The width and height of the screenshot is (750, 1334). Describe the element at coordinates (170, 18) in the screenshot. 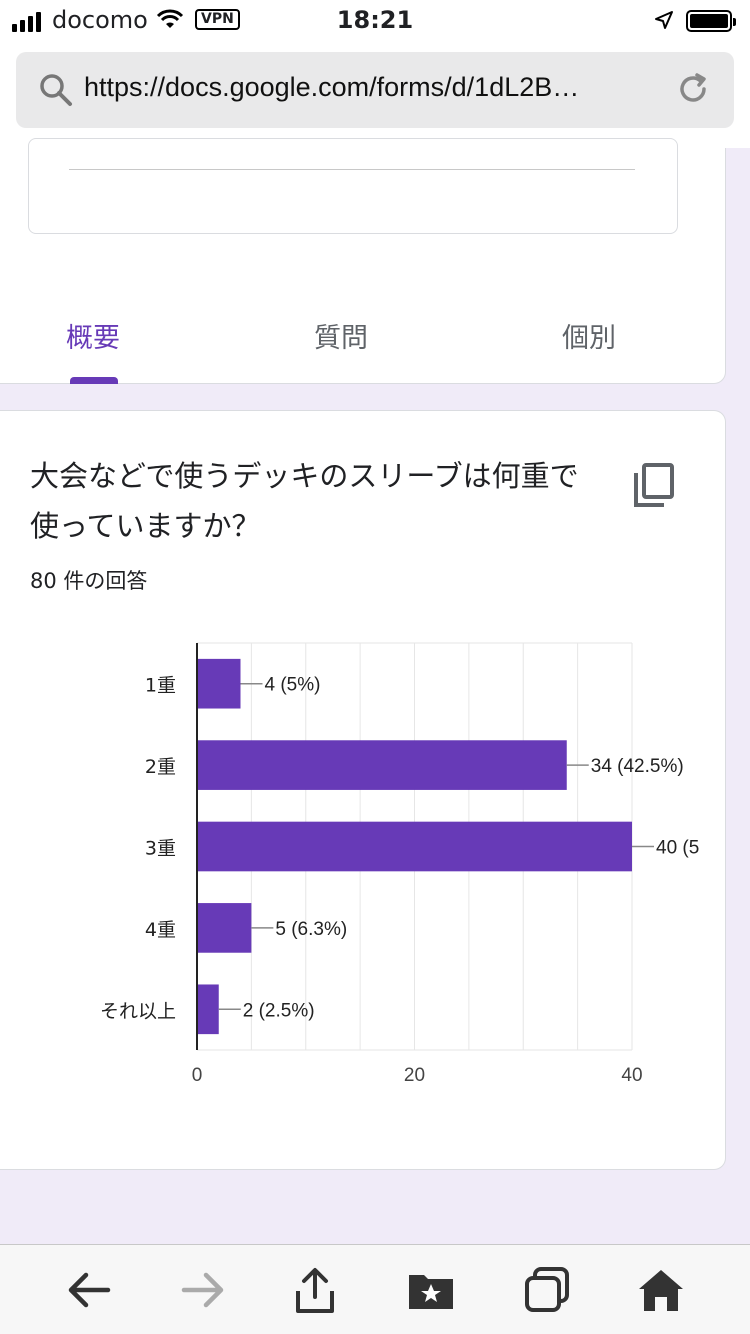

I see `wifi-icon` at that location.